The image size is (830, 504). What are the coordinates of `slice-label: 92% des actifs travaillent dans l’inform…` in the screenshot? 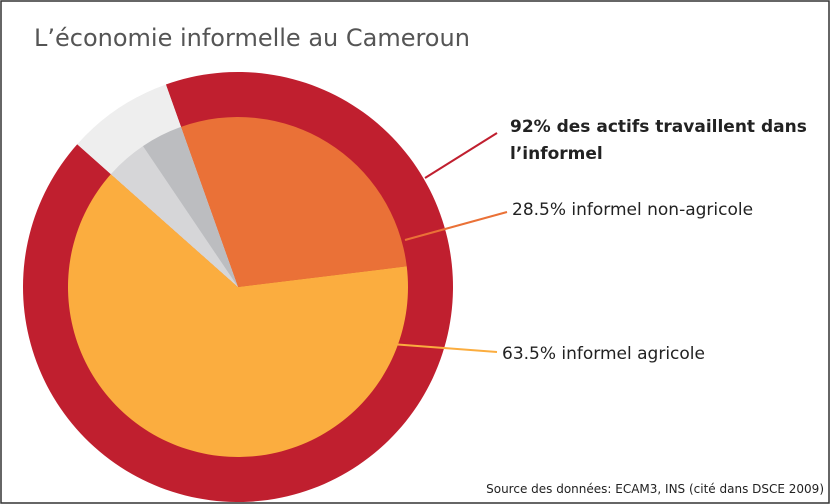 It's located at (658, 140).